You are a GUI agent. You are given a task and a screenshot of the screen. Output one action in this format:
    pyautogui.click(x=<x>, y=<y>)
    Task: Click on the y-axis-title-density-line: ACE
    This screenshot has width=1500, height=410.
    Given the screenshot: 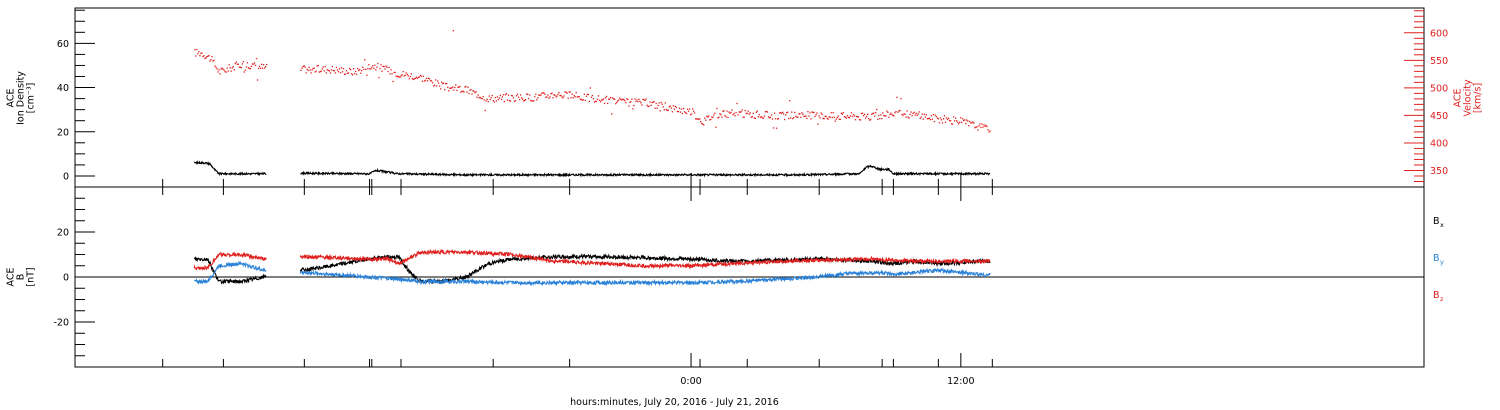 What is the action you would take?
    pyautogui.click(x=11, y=98)
    